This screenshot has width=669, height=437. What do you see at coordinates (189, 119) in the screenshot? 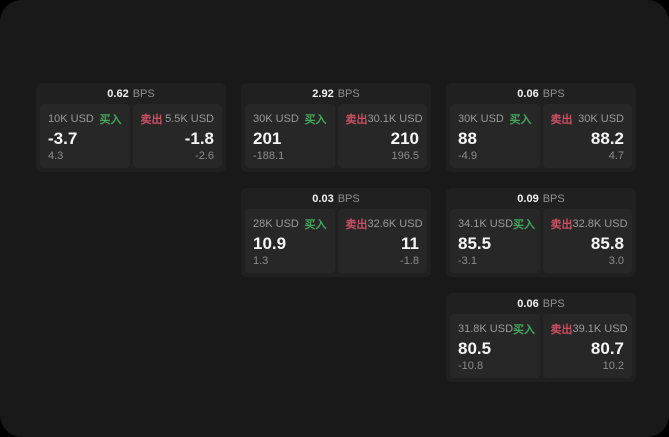
I see `notional-amount: 5.5K USD` at bounding box center [189, 119].